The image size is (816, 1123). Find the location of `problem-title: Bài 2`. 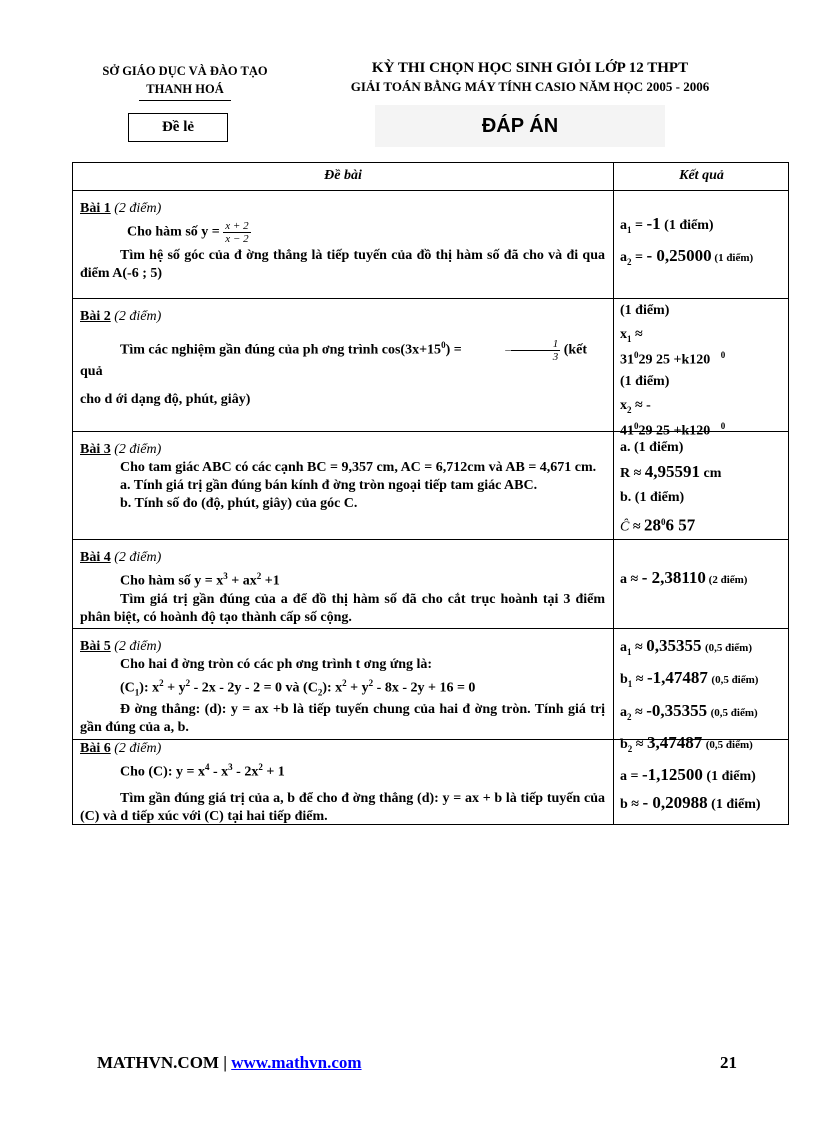

problem-title: Bài 2 is located at coordinates (95, 316).